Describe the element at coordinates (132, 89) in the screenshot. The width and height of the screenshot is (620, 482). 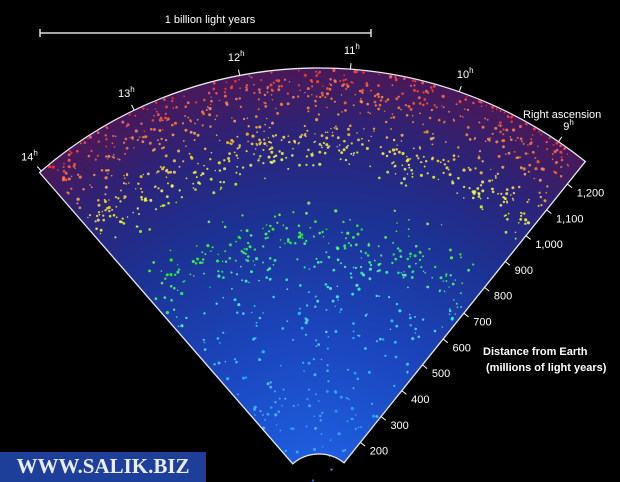
I see `ra-unit: h` at that location.